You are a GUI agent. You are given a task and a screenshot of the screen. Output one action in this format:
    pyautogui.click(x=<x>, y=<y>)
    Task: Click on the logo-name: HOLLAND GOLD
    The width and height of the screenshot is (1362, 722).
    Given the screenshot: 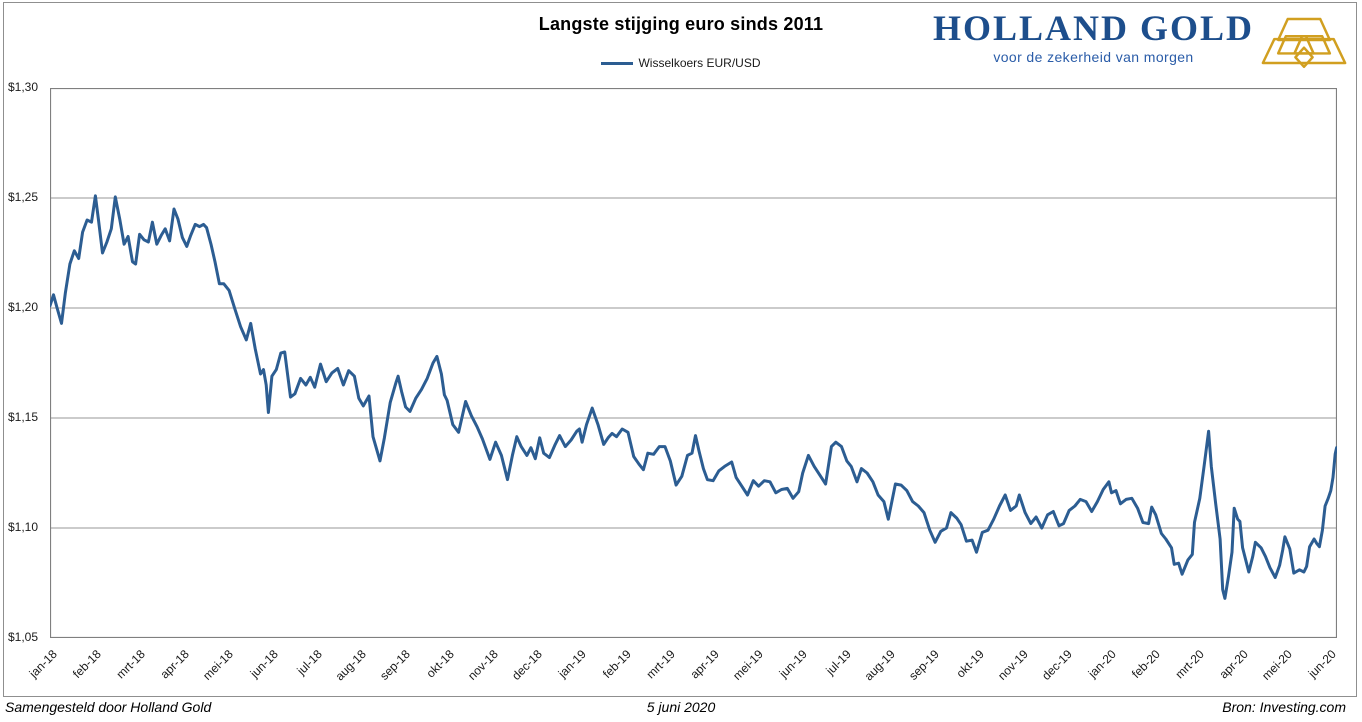 What is the action you would take?
    pyautogui.click(x=1093, y=28)
    